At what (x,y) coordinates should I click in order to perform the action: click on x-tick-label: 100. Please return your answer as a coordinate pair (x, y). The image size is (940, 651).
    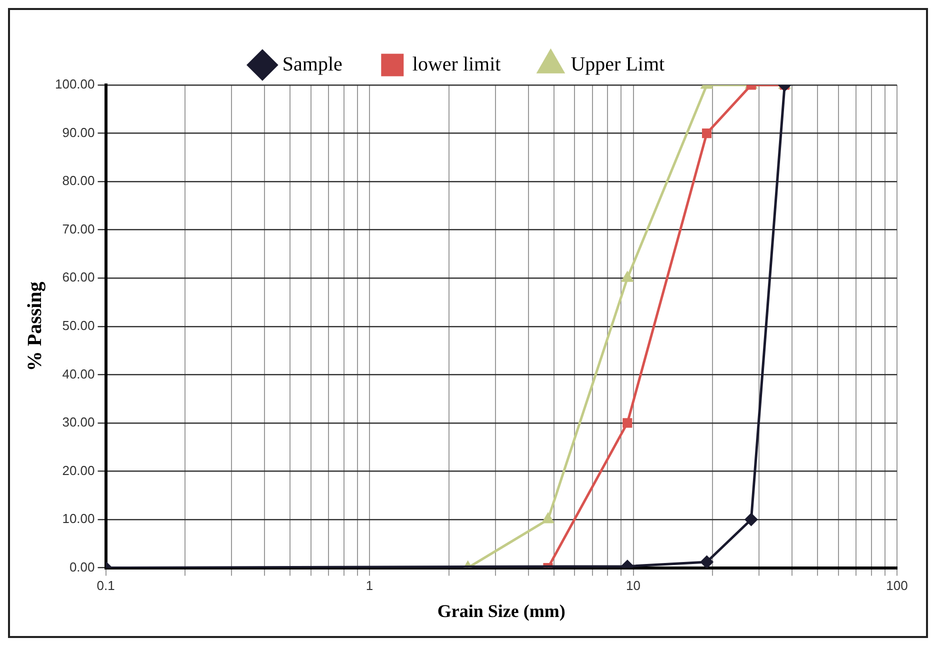
    Looking at the image, I should click on (897, 586).